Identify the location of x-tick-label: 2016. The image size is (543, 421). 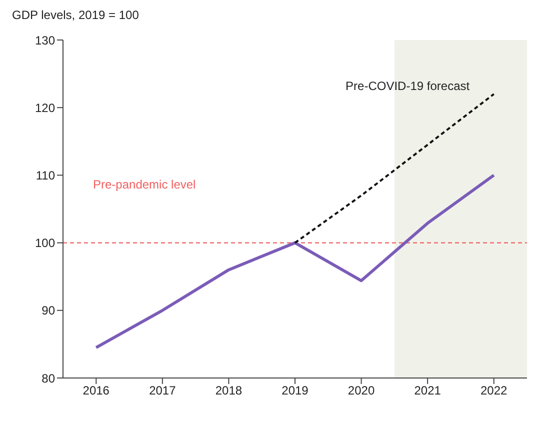
(96, 391).